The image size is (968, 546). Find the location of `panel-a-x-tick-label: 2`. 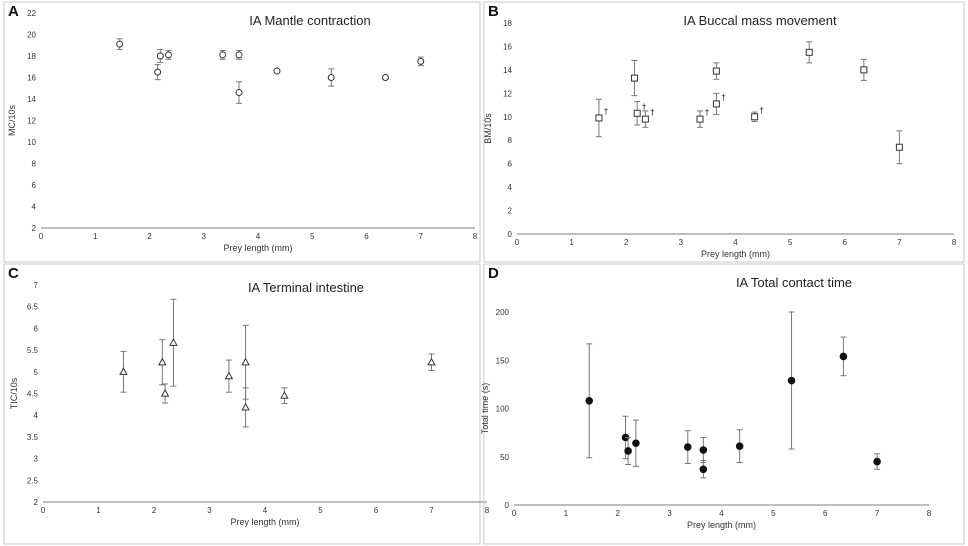

panel-a-x-tick-label: 2 is located at coordinates (149, 236).